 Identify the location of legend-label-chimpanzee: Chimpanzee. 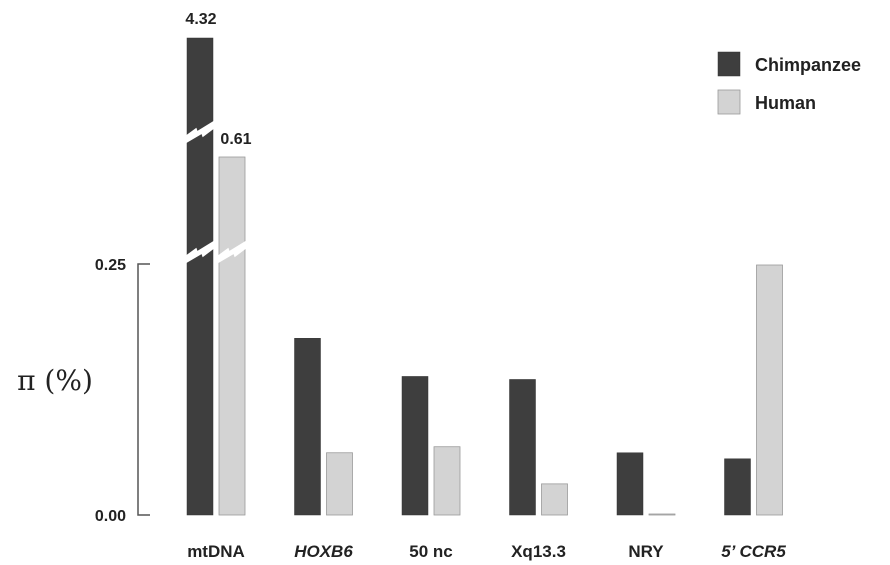
(808, 65).